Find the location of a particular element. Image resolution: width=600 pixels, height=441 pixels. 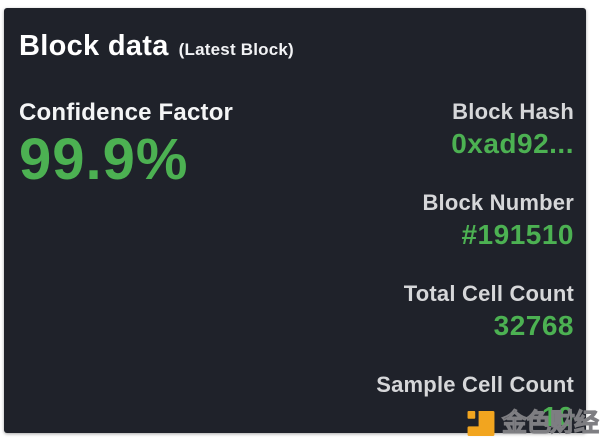

stat-value: #191510 is located at coordinates (517, 234).